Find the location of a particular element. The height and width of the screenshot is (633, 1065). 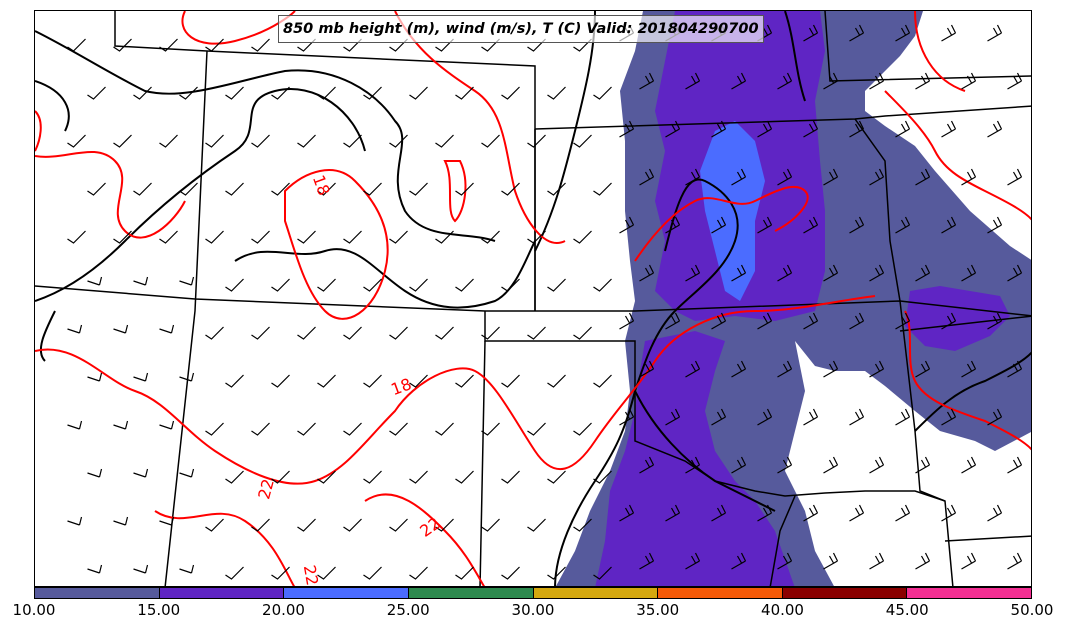

colorbar-tick-label: 15.00 is located at coordinates (159, 610).